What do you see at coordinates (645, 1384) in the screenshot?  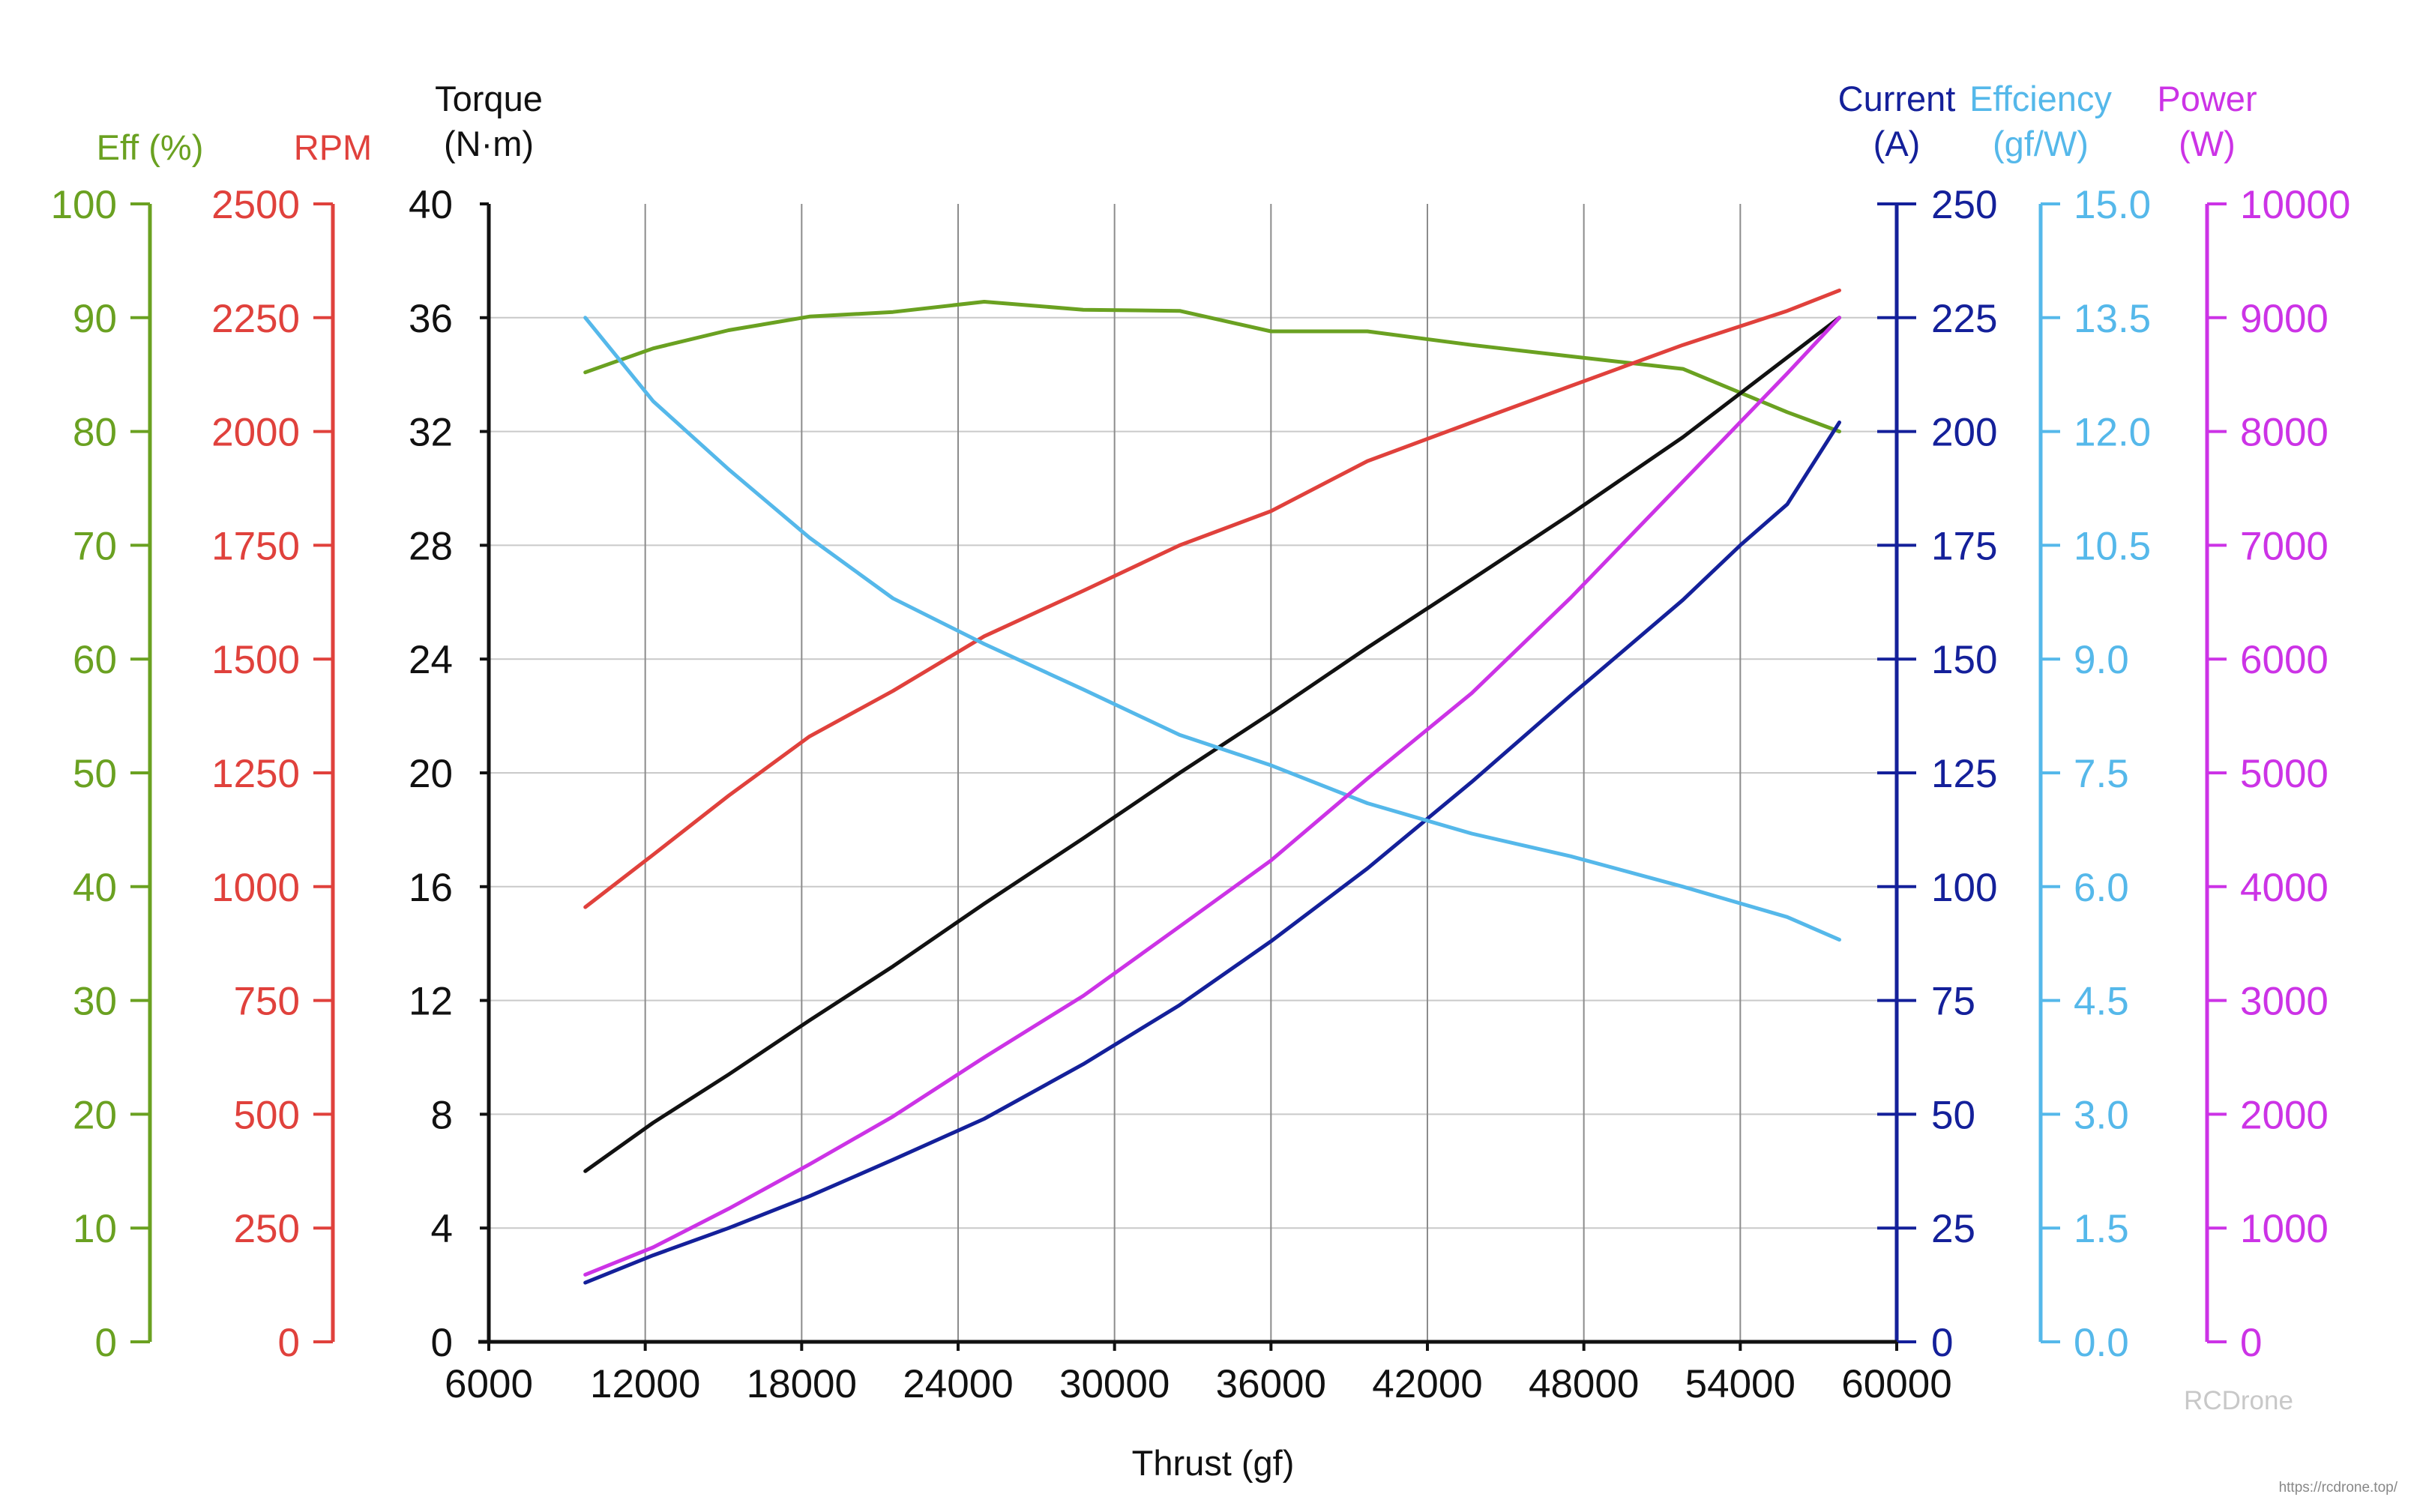 I see `x-axis-tick-label: 12000` at bounding box center [645, 1384].